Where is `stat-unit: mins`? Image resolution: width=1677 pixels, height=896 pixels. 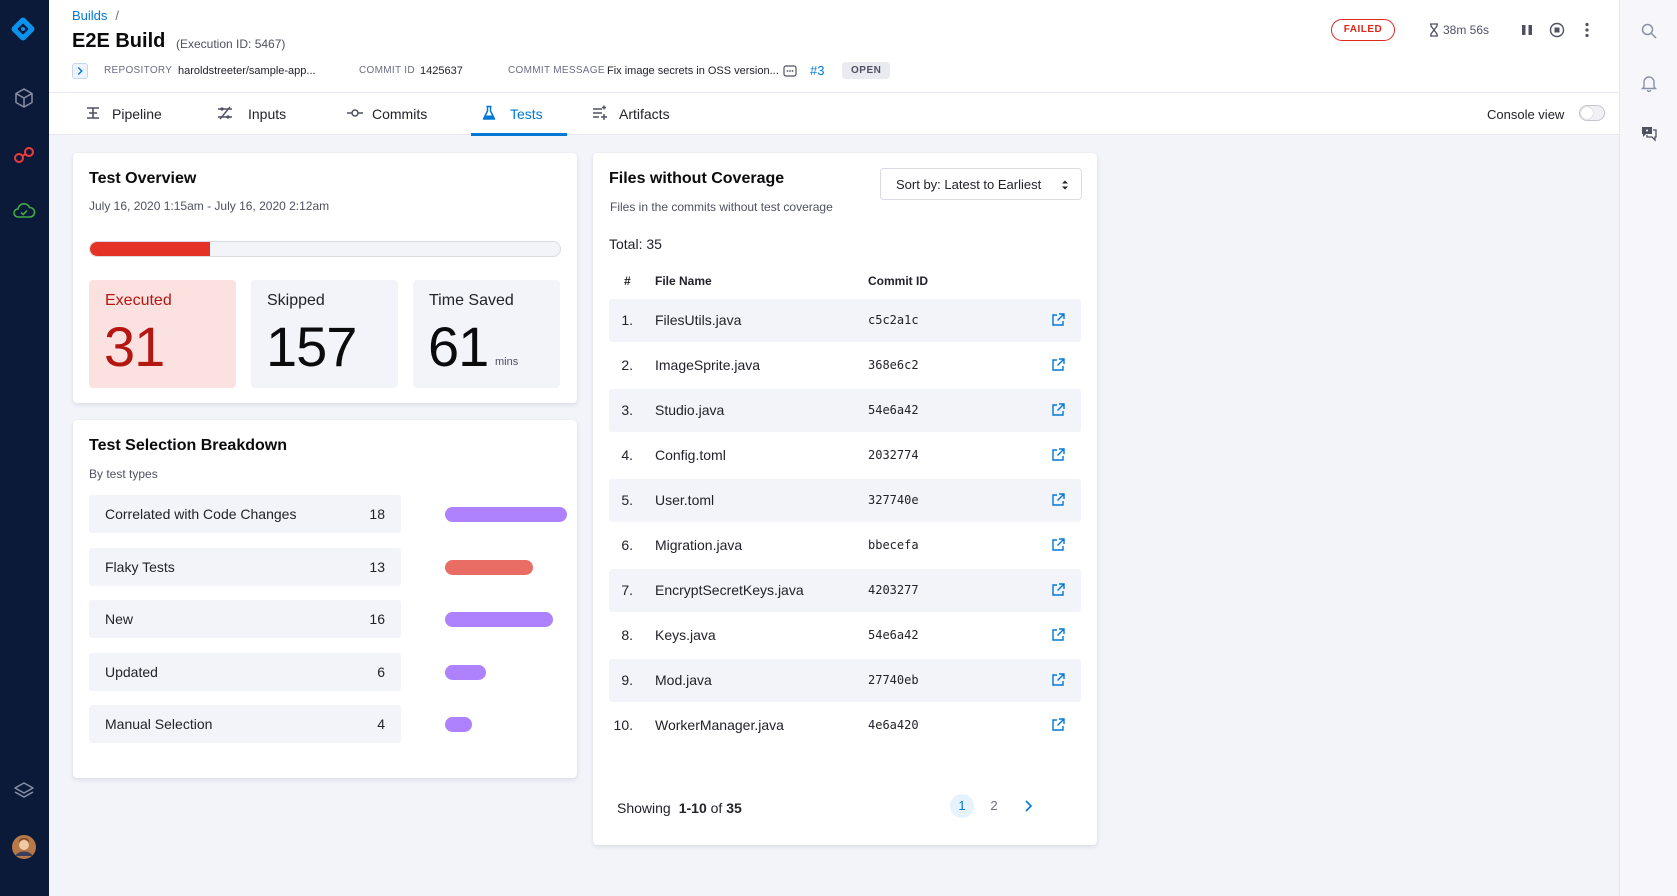
stat-unit: mins is located at coordinates (507, 362).